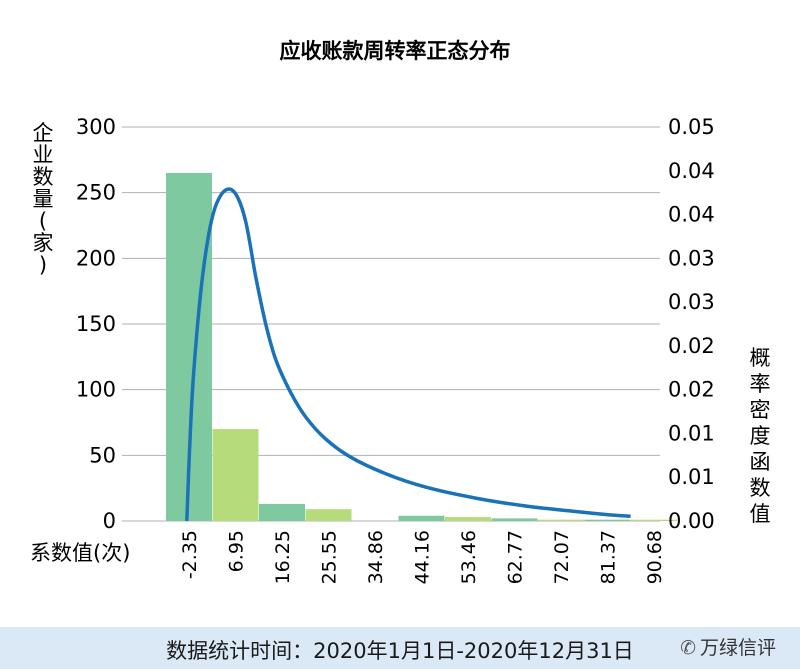 The width and height of the screenshot is (800, 669). What do you see at coordinates (400, 651) in the screenshot?
I see `footer-date-range: 数据统计时间：2020年1月1日-2020年12月31日` at bounding box center [400, 651].